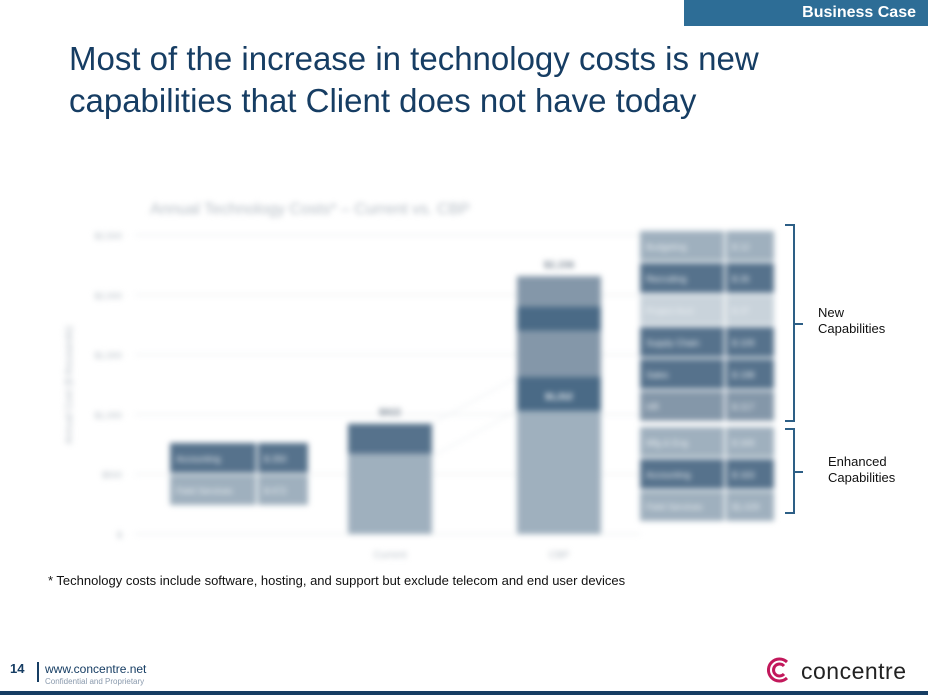  What do you see at coordinates (743, 407) in the screenshot?
I see `cbp-value: $ 217` at bounding box center [743, 407].